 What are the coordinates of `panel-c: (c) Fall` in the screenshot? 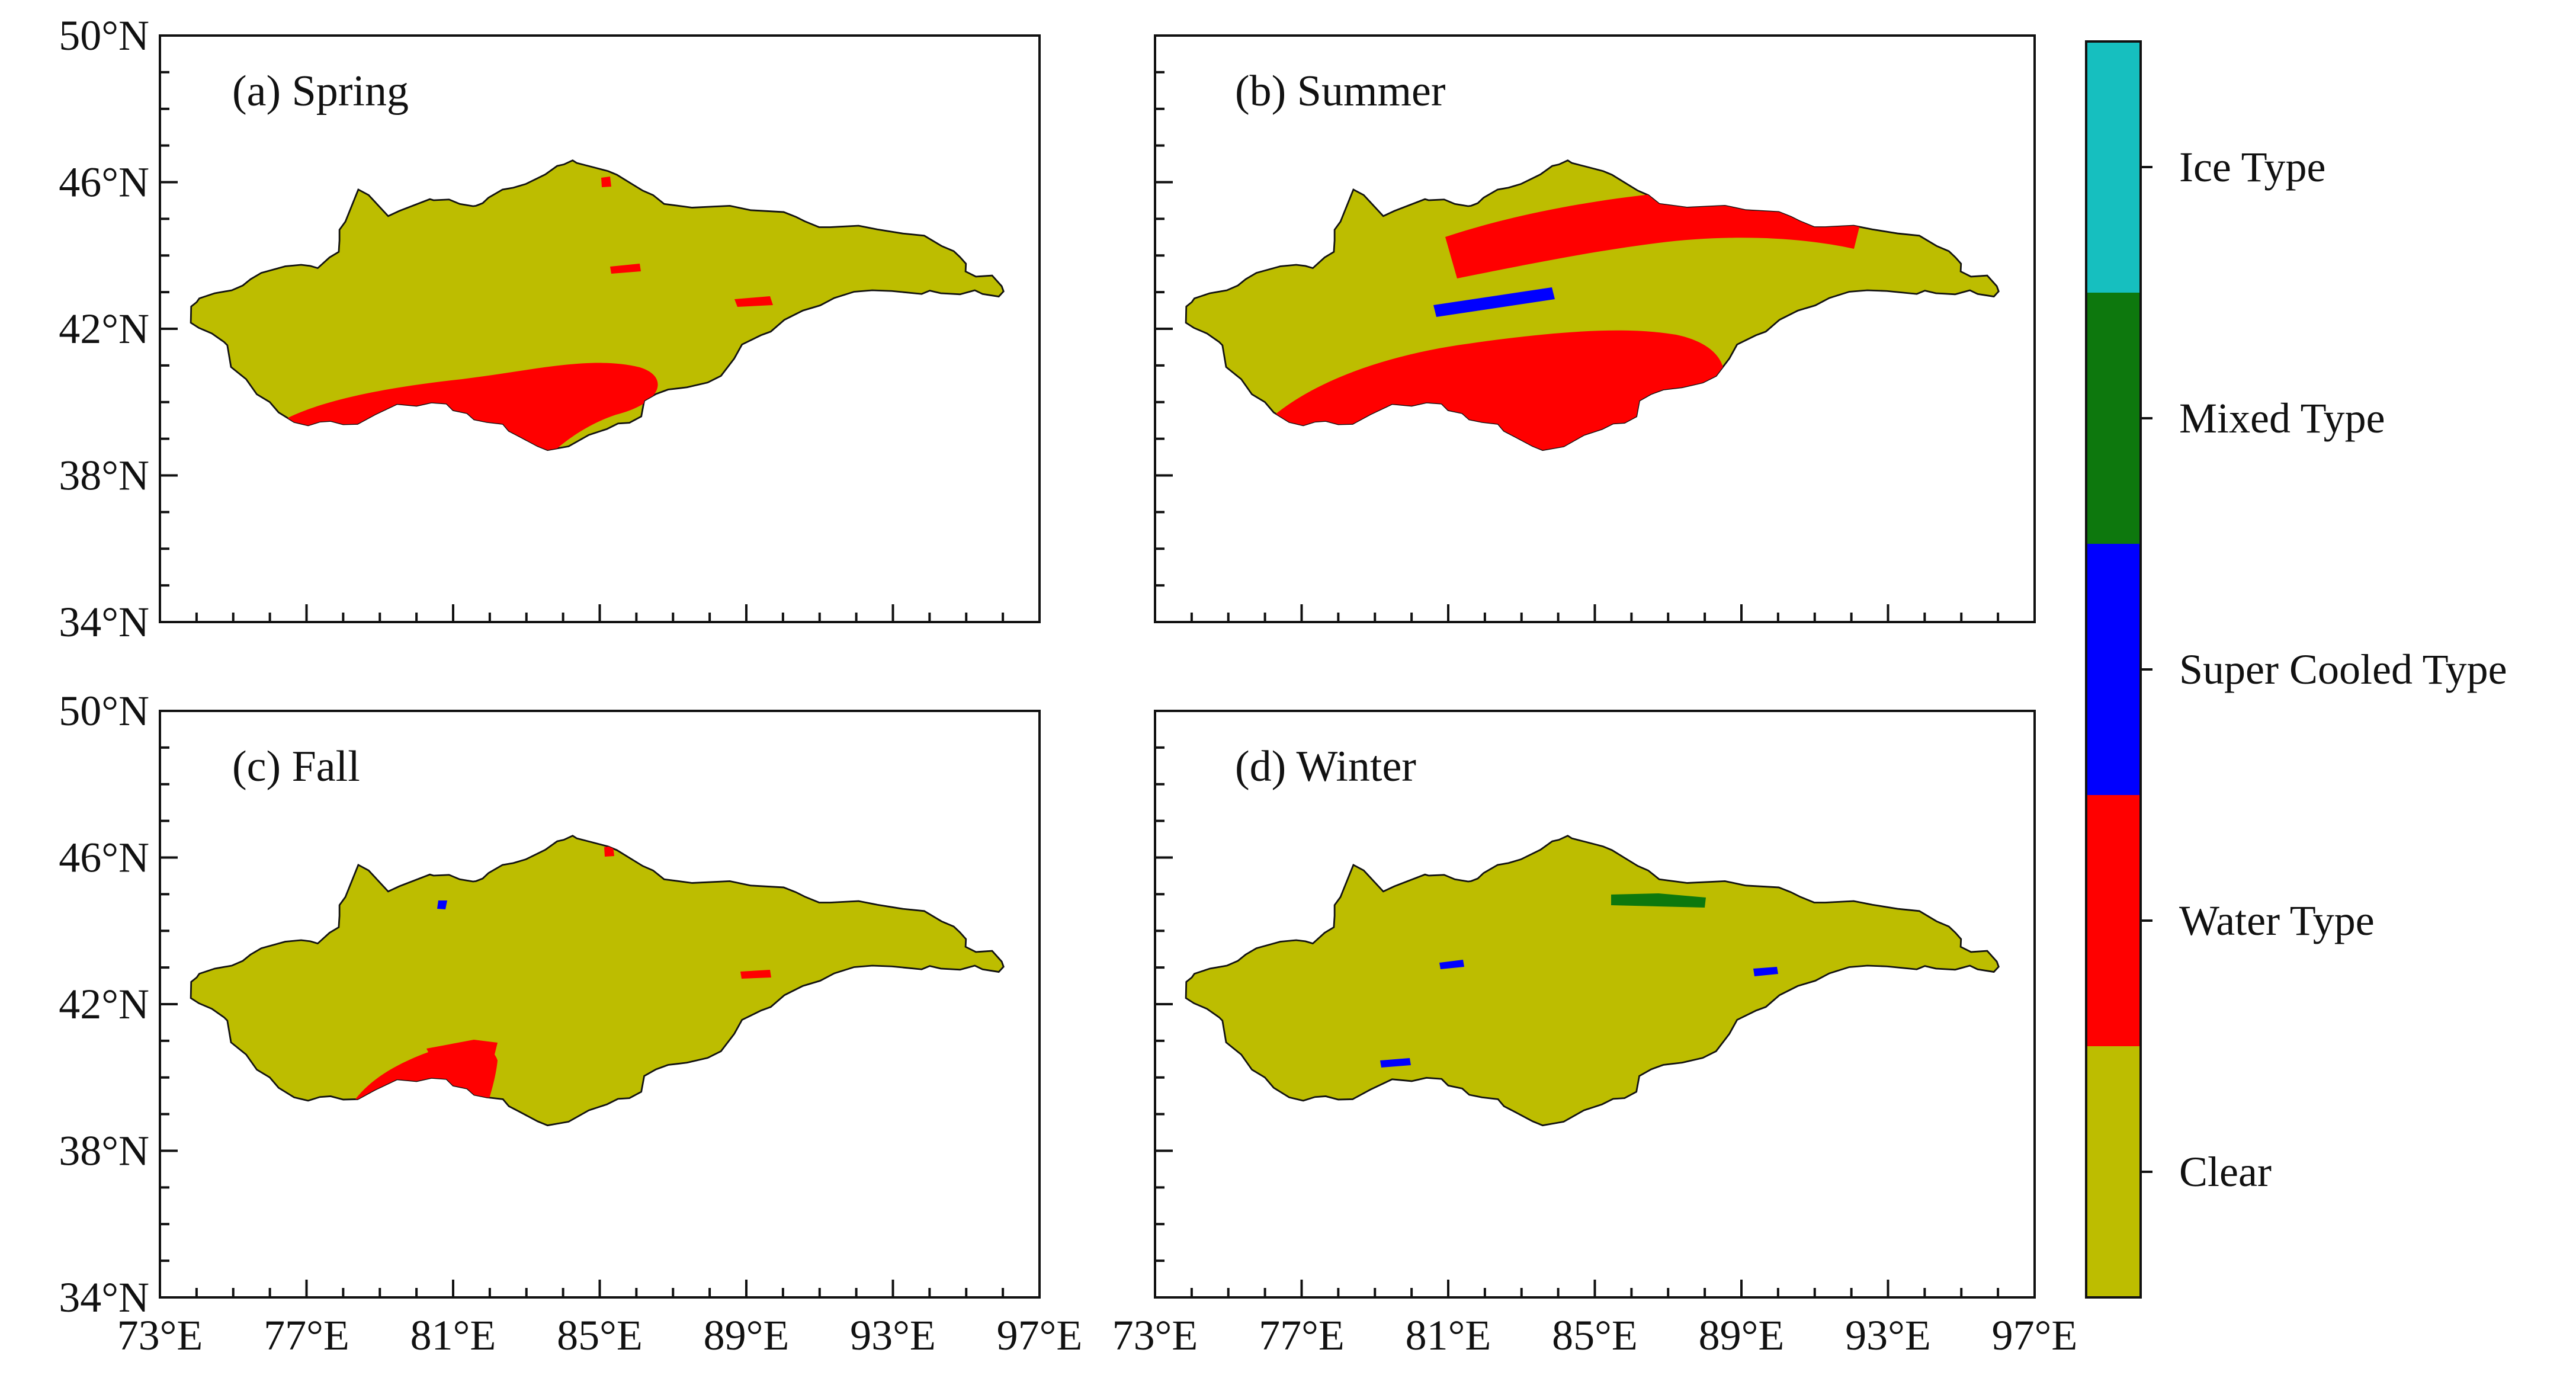 It's located at (600, 1005).